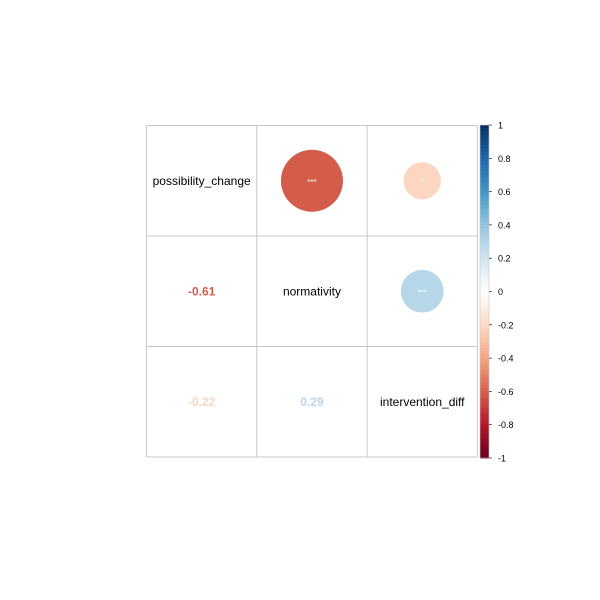 This screenshot has width=600, height=600. I want to click on variable-label: normativity, so click(312, 291).